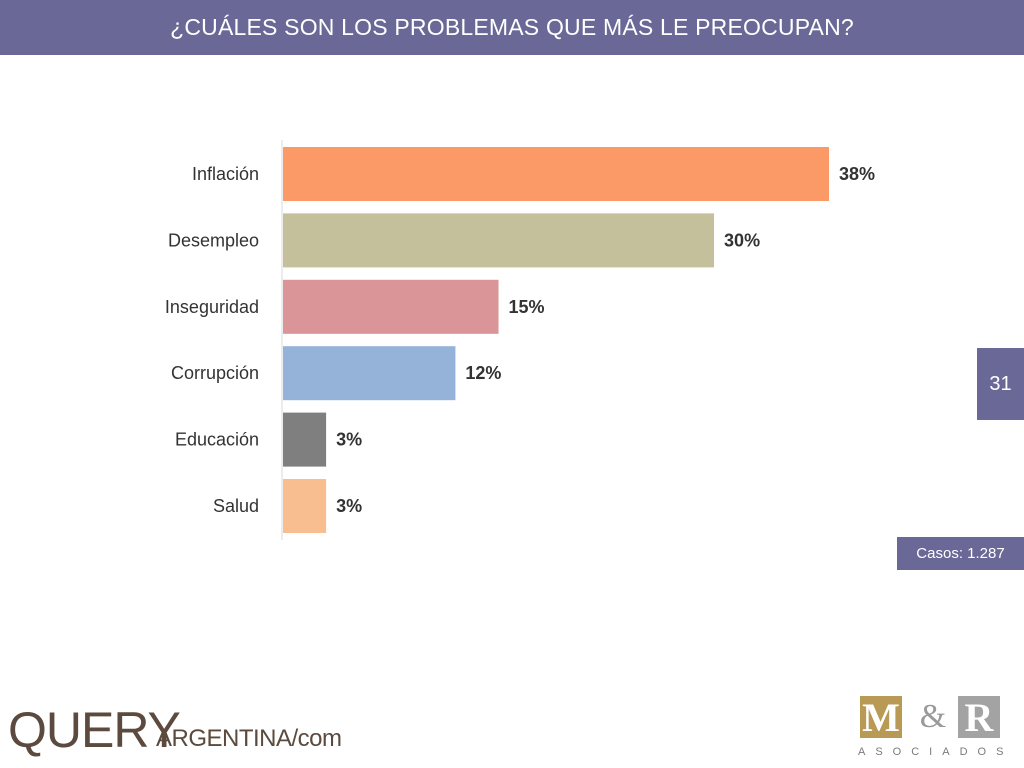 This screenshot has width=1024, height=768. What do you see at coordinates (933, 716) in the screenshot?
I see `logo-mr-amp: &` at bounding box center [933, 716].